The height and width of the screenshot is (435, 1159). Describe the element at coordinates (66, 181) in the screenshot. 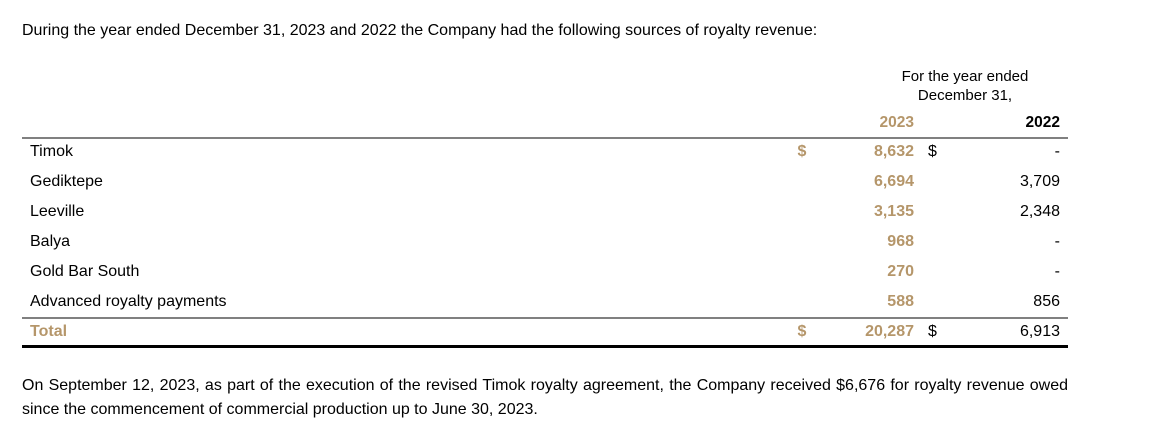

I see `row-label: Gediktepe` at that location.